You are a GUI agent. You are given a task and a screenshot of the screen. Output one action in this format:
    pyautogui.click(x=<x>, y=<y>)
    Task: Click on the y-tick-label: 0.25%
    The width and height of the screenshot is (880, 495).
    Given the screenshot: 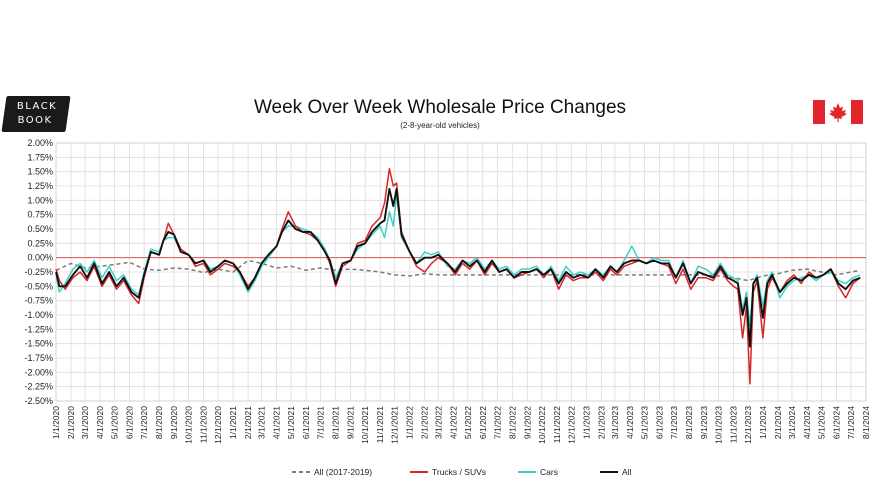 What is the action you would take?
    pyautogui.click(x=40, y=243)
    